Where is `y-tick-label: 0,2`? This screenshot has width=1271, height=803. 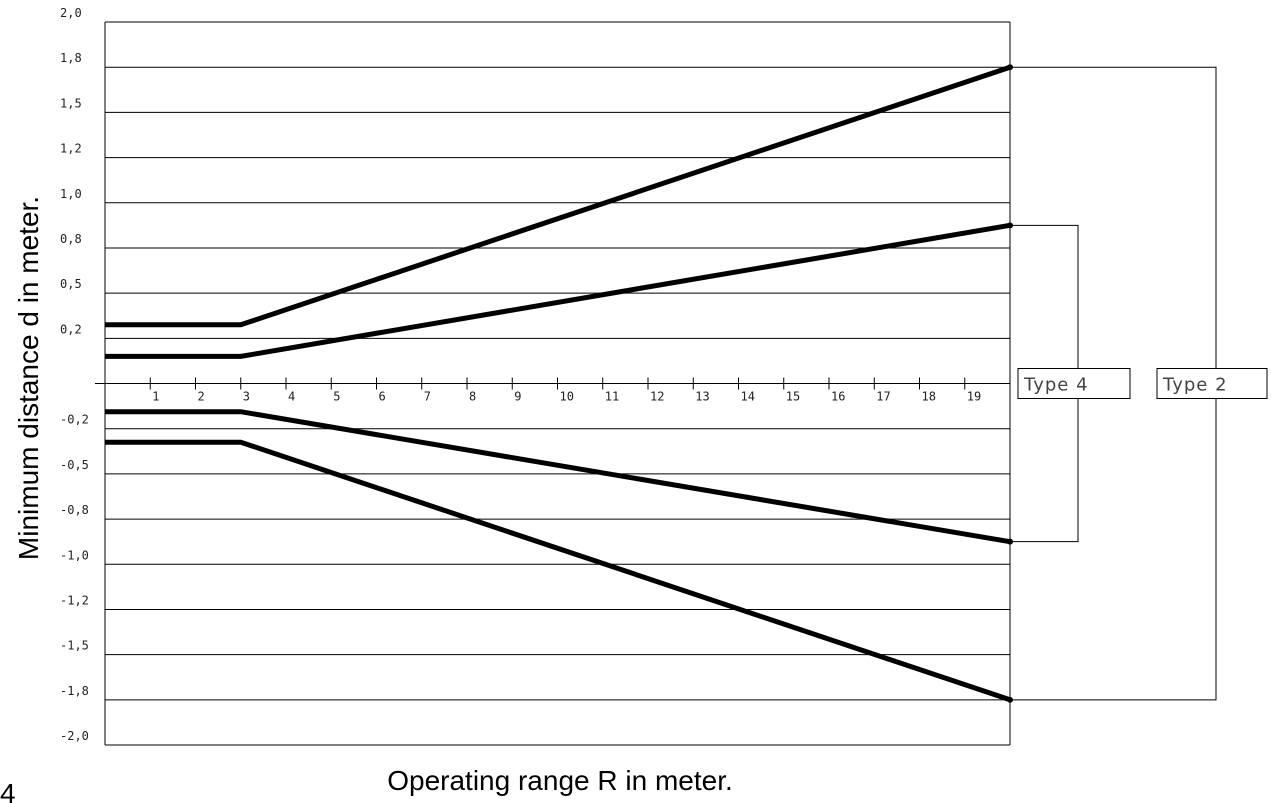
y-tick-label: 0,2 is located at coordinates (71, 329).